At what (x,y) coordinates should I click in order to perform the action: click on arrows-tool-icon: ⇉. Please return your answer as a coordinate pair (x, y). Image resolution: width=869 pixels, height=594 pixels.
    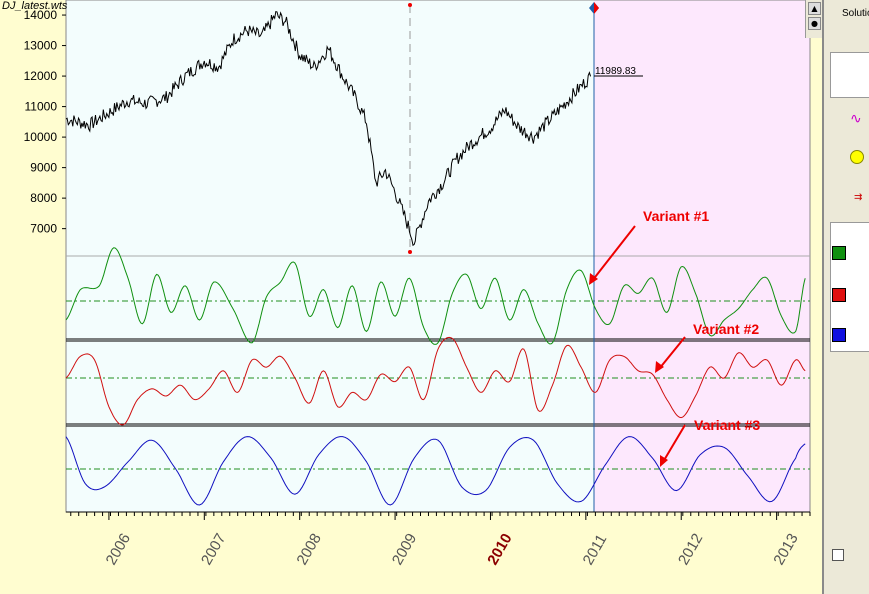
    Looking at the image, I should click on (858, 197).